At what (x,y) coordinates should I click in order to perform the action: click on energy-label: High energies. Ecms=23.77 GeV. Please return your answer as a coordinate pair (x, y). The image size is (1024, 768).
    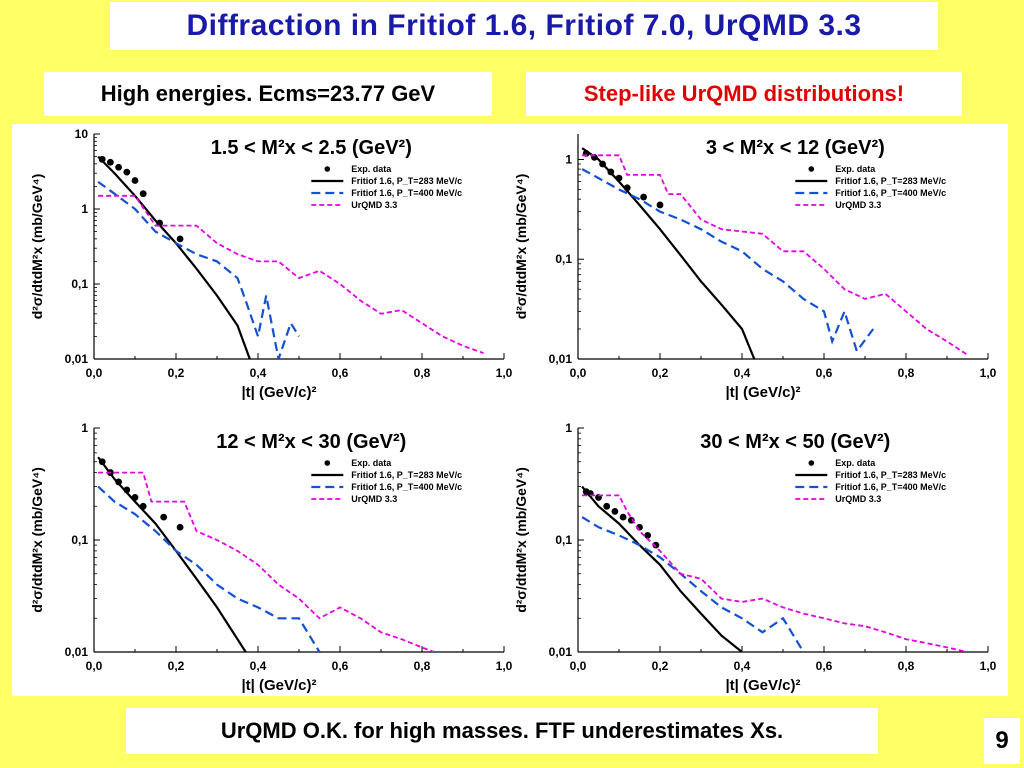
    Looking at the image, I should click on (268, 93).